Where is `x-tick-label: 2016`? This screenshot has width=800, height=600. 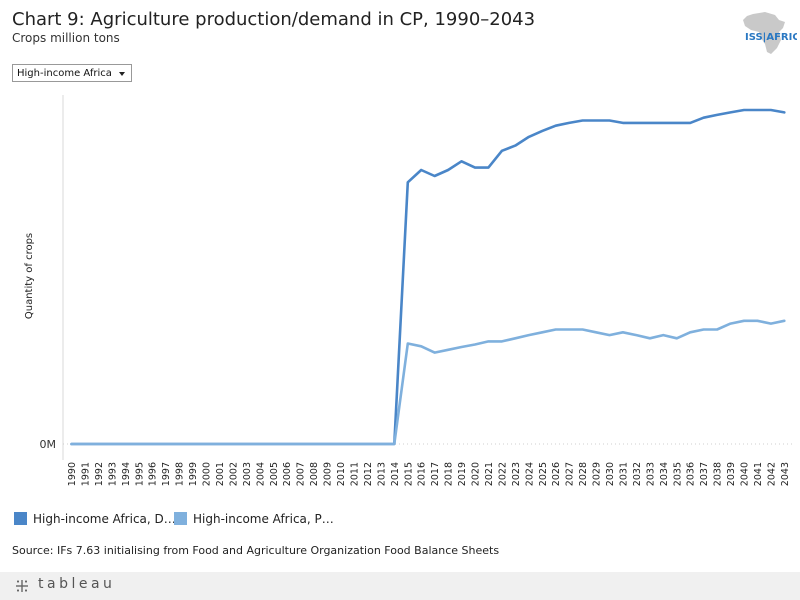
x-tick-label: 2016 is located at coordinates (422, 474).